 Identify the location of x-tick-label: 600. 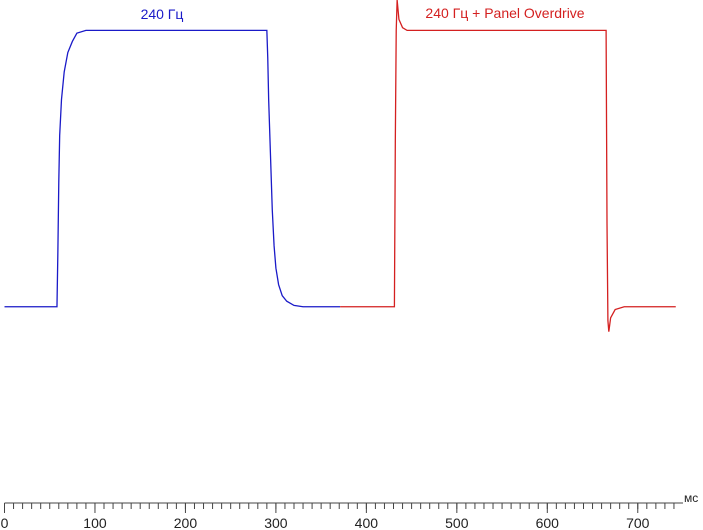
(548, 522).